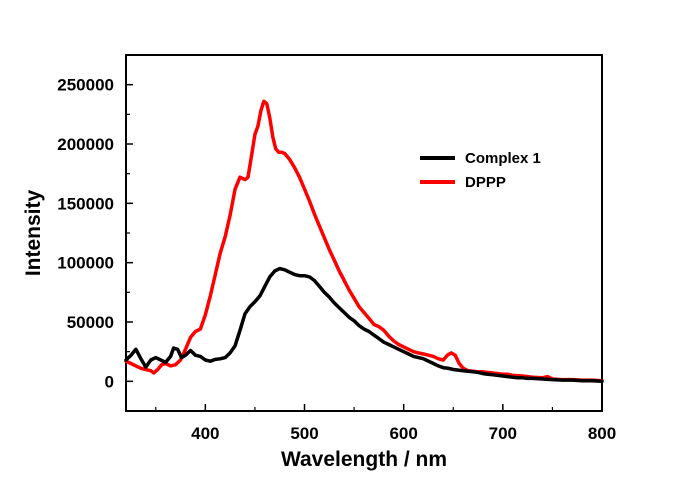 The height and width of the screenshot is (494, 700). What do you see at coordinates (85, 203) in the screenshot?
I see `y-tick-label: 150000` at bounding box center [85, 203].